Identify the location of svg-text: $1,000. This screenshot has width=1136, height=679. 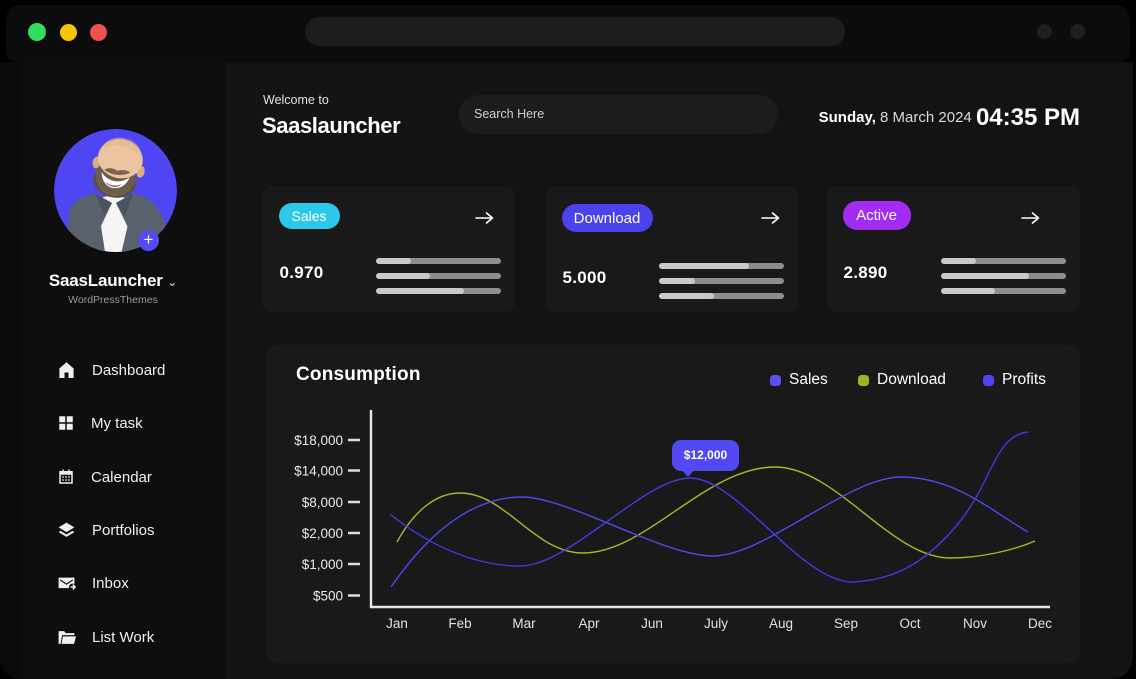
(322, 564).